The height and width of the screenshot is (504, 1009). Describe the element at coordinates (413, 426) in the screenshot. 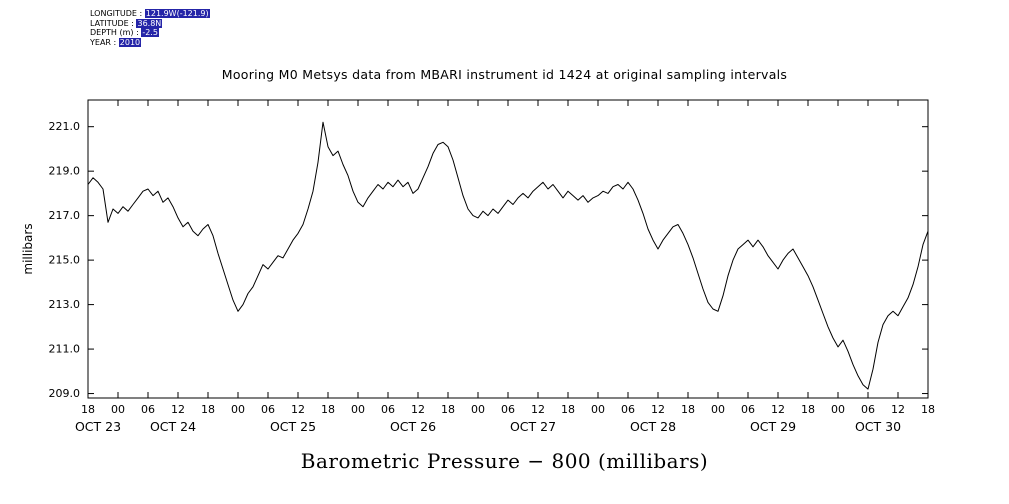

I see `x-date-label: OCT 26` at that location.